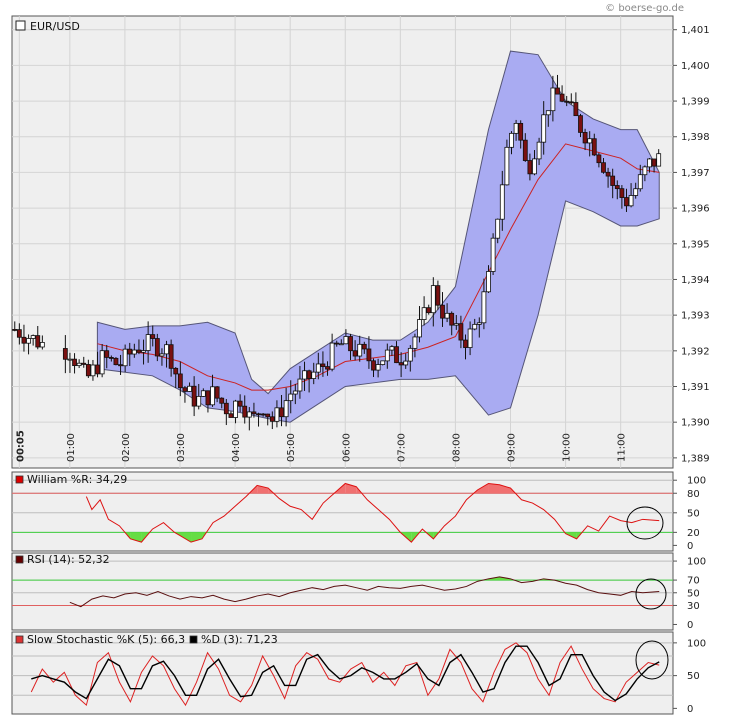 This screenshot has height=721, width=730. I want to click on x-tick-label: 05:00, so click(291, 447).